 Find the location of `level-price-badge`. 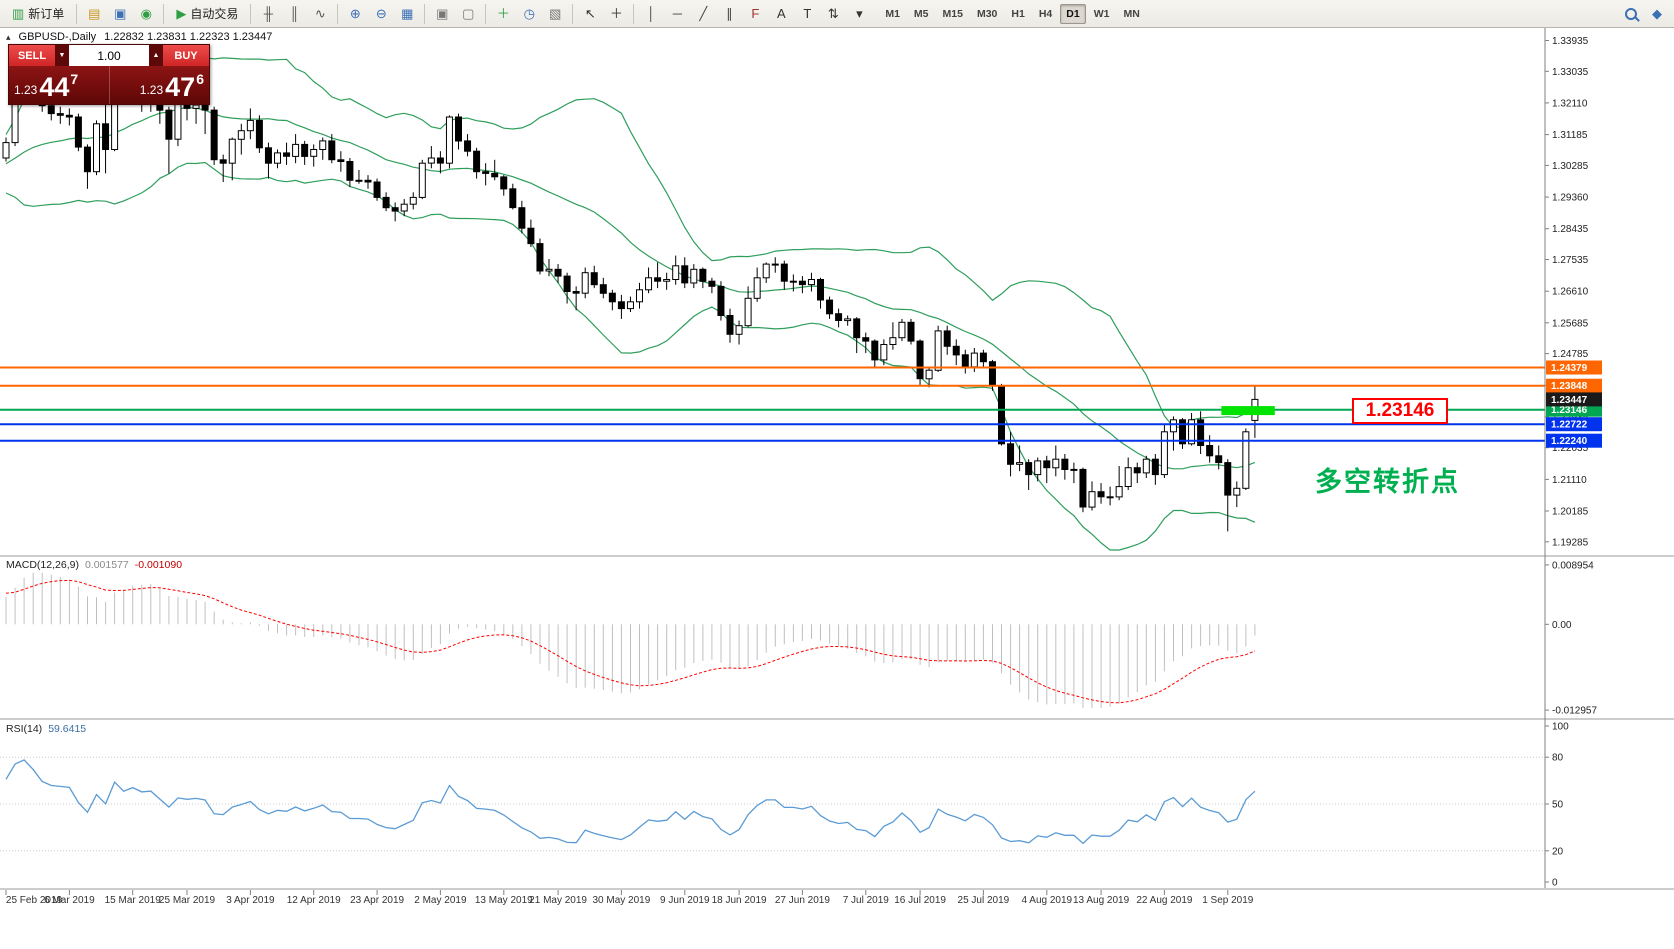

level-price-badge is located at coordinates (1574, 440).